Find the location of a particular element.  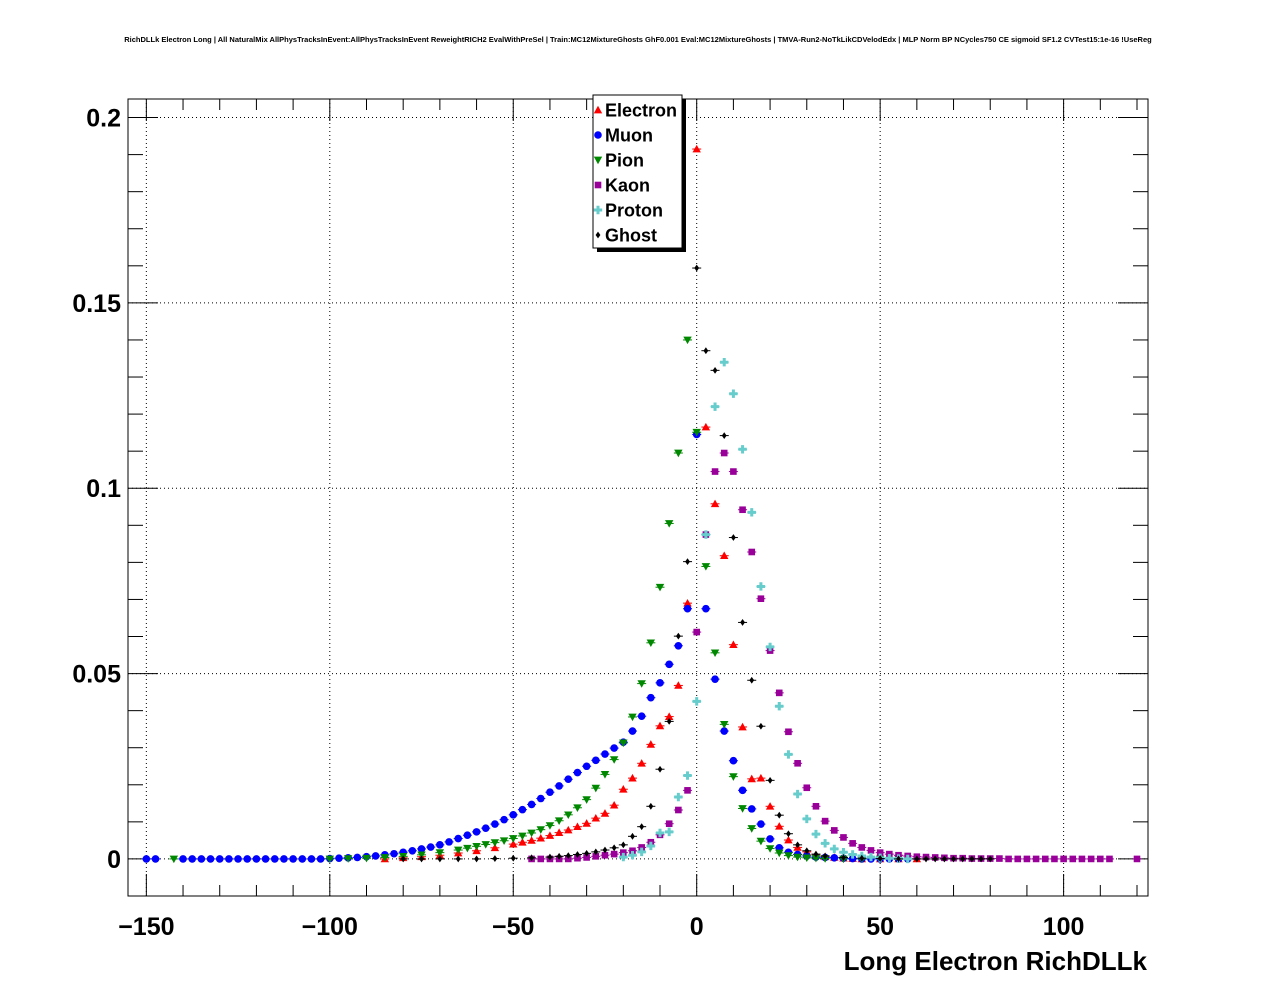

x-tick-label: 0 is located at coordinates (697, 927).